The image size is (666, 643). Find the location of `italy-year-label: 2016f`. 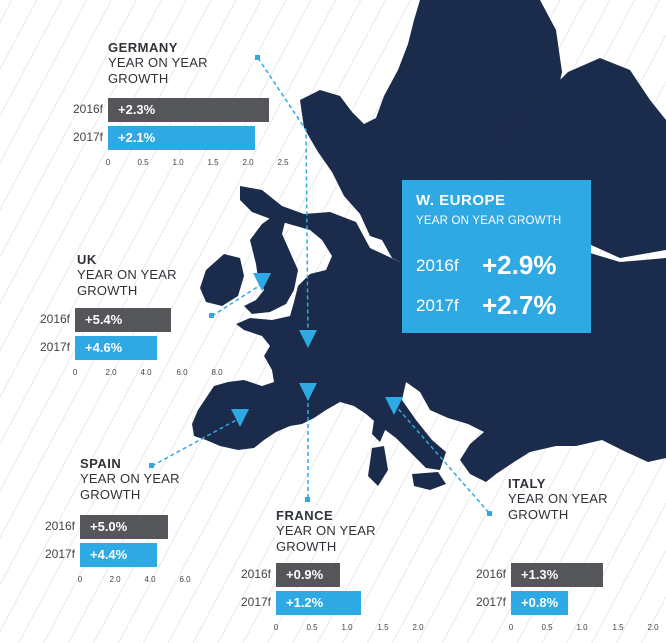

italy-year-label: 2016f is located at coordinates (490, 574).